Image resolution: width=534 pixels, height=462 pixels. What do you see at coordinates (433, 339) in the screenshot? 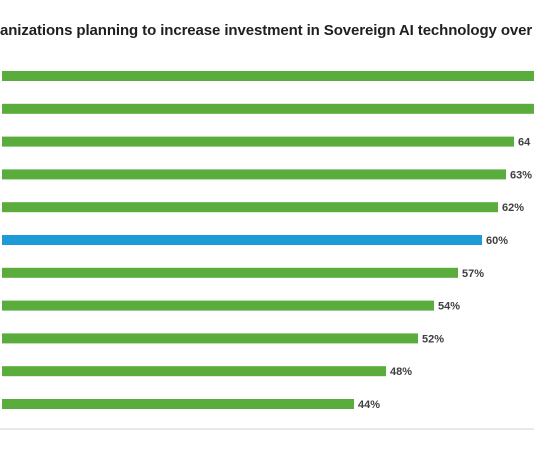
I see `bar-value-label-9: 52%` at bounding box center [433, 339].